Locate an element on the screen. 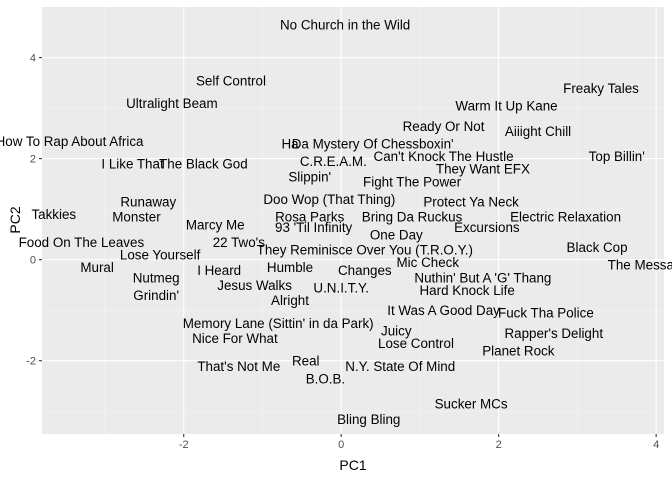 The image size is (672, 480). x-tick-label: -2 is located at coordinates (184, 445).